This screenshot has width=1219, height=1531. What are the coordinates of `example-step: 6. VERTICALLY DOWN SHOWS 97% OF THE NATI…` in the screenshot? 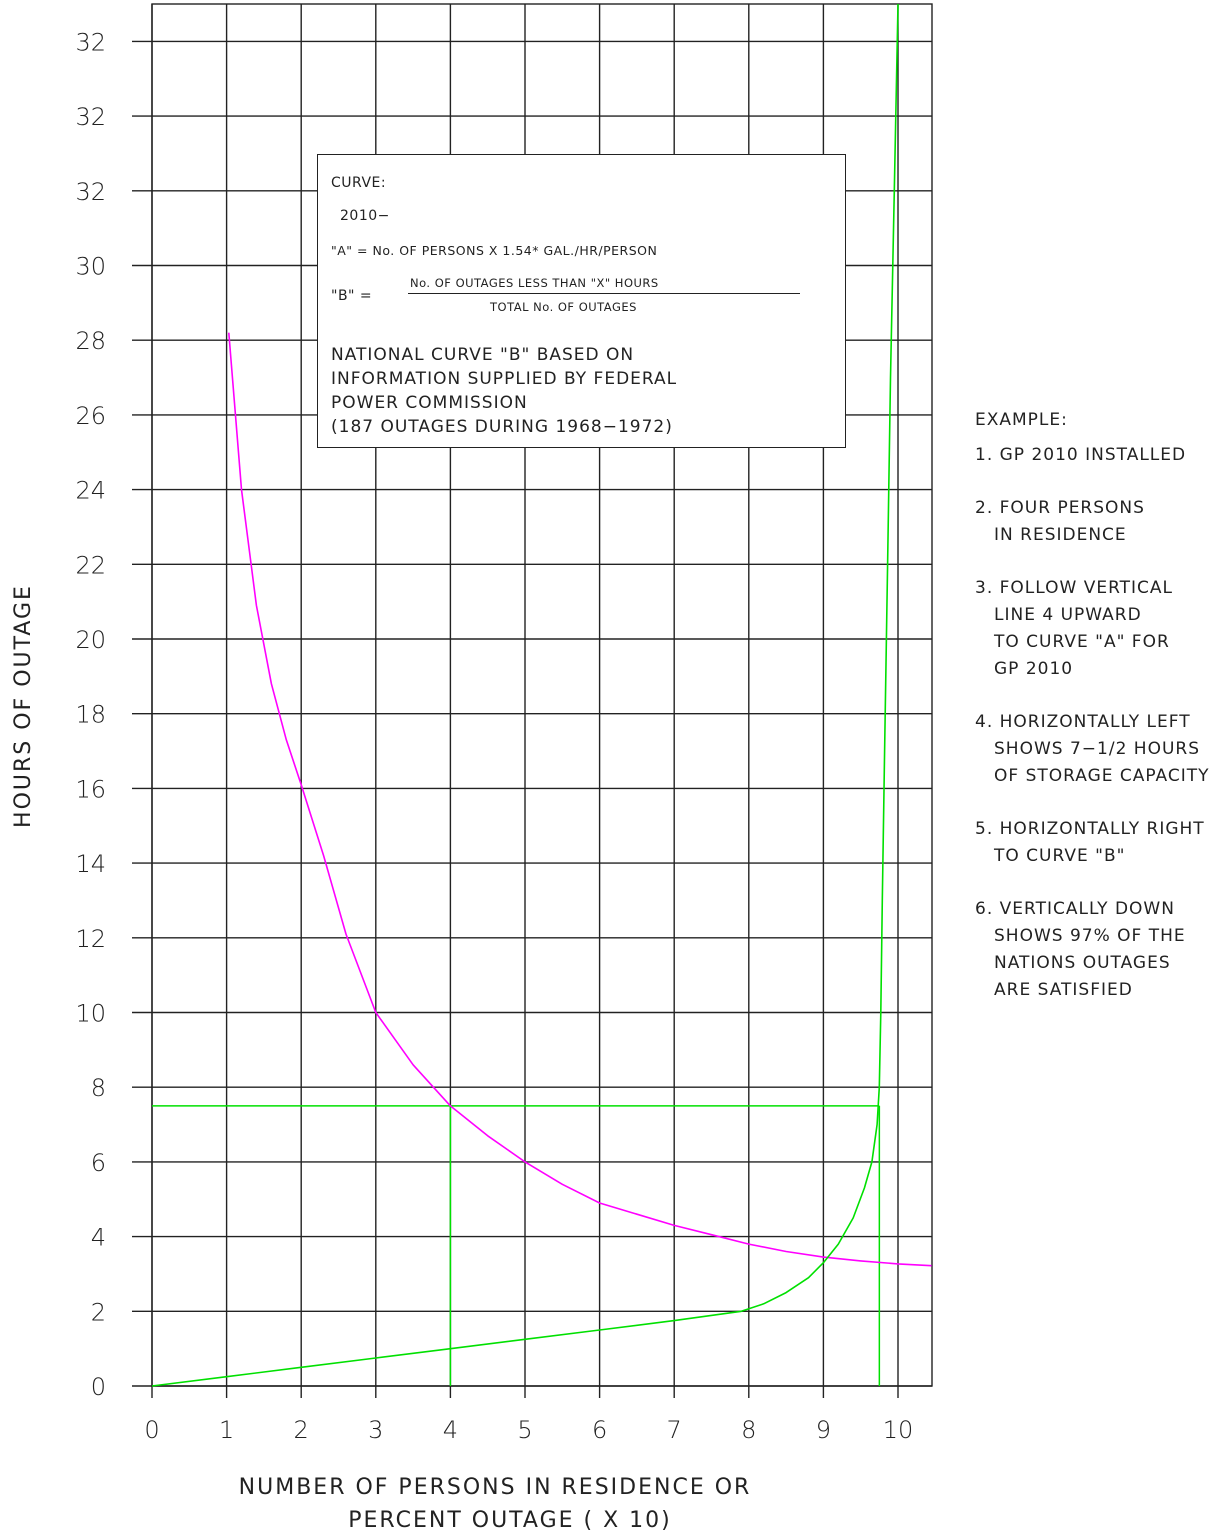 It's located at (1095, 950).